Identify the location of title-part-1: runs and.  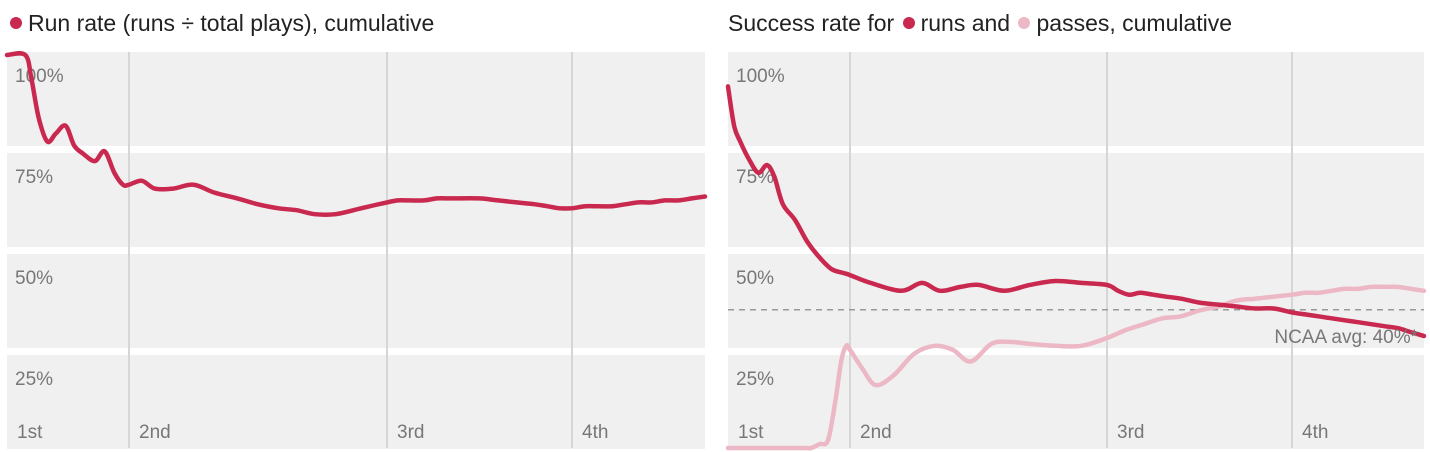
(968, 23).